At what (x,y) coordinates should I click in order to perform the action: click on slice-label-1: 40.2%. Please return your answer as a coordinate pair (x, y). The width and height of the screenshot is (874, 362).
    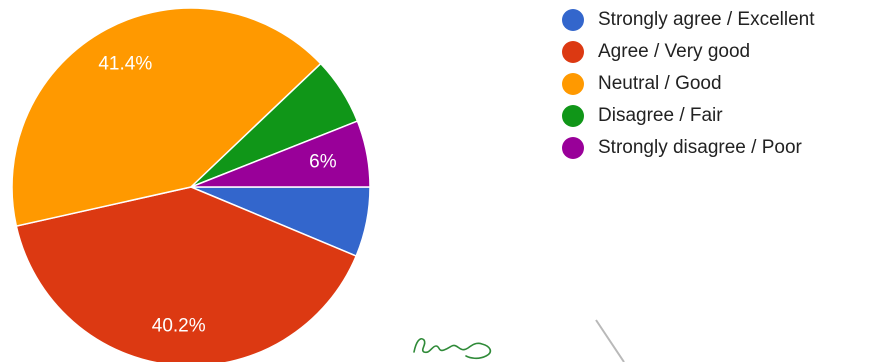
    Looking at the image, I should click on (179, 326).